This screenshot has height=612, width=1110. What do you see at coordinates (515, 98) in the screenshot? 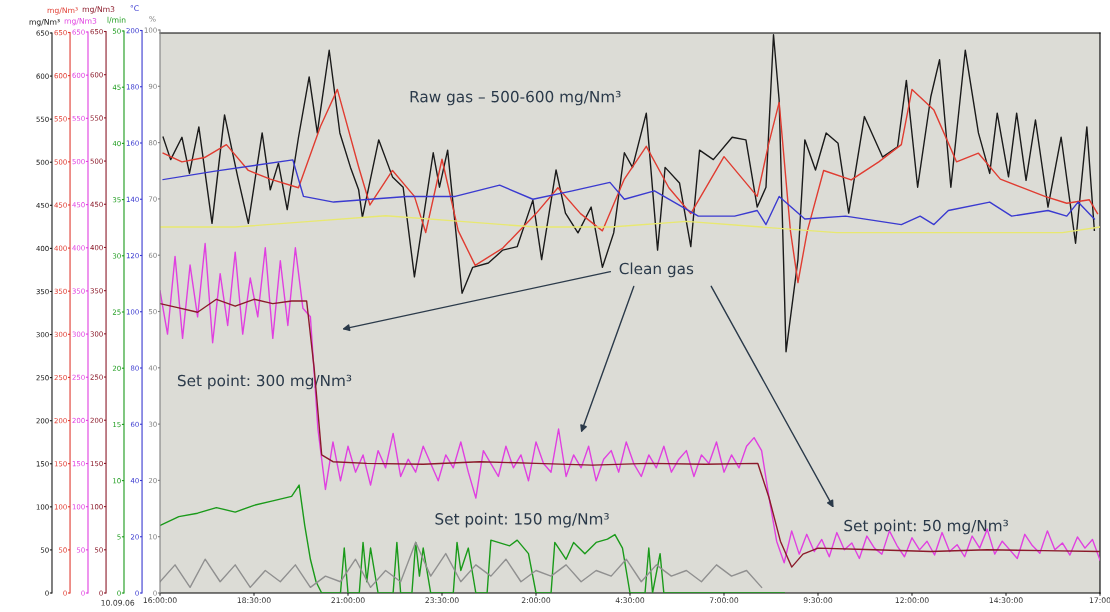
I see `annotation: Raw gas – 500-600 mg/Nm³` at bounding box center [515, 98].